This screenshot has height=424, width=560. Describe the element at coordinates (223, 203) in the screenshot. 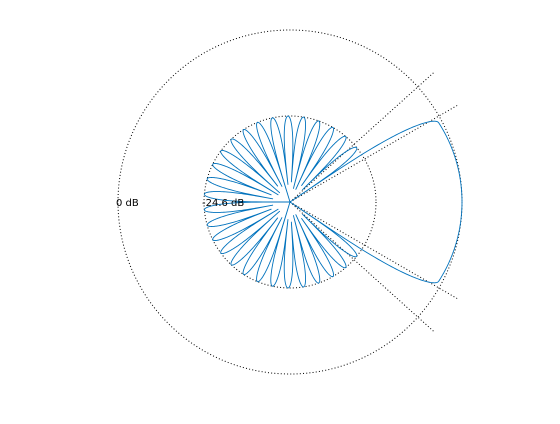

I see `ring-label-inner: -24.6 dB` at that location.